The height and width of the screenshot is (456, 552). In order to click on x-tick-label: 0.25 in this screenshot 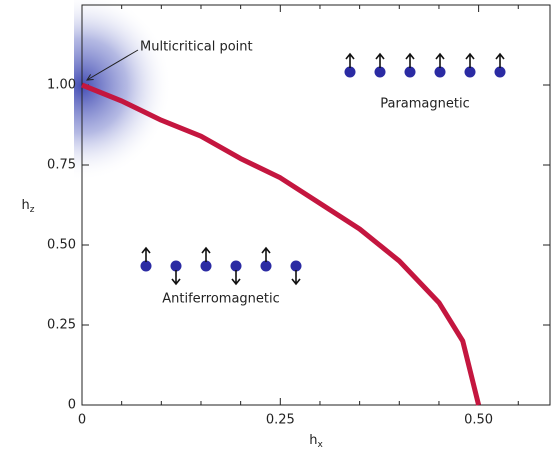, I will do `click(280, 420)`.